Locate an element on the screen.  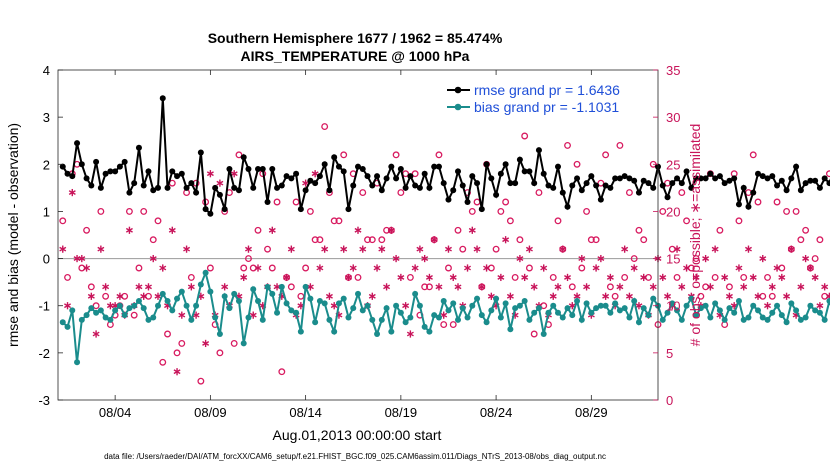
x-axis-label: Aug.01,2013 00:00:00 start is located at coordinates (357, 435).